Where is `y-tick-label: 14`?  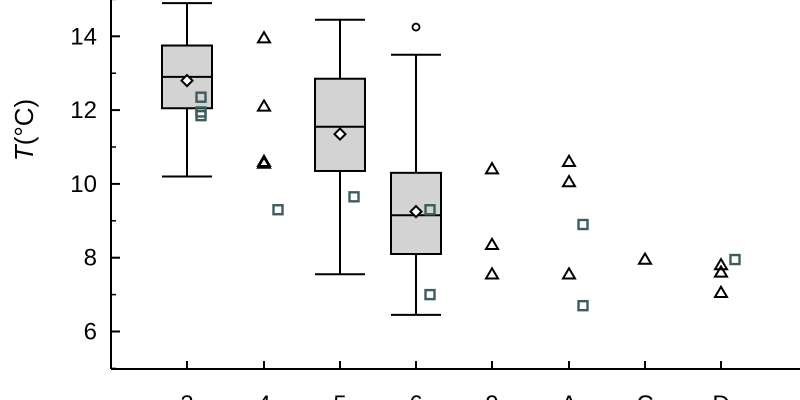
y-tick-label: 14 is located at coordinates (83, 36).